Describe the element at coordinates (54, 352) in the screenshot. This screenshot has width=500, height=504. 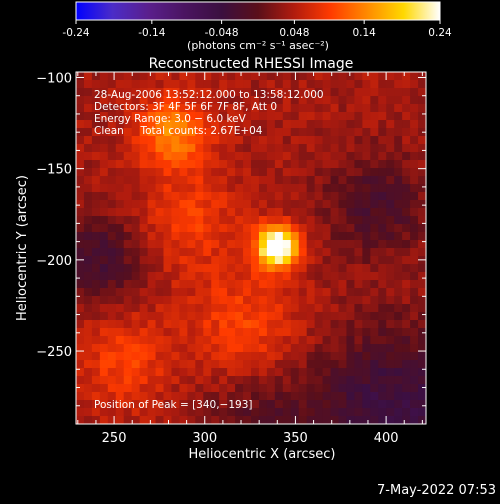
I see `y-tick-label: −250` at that location.